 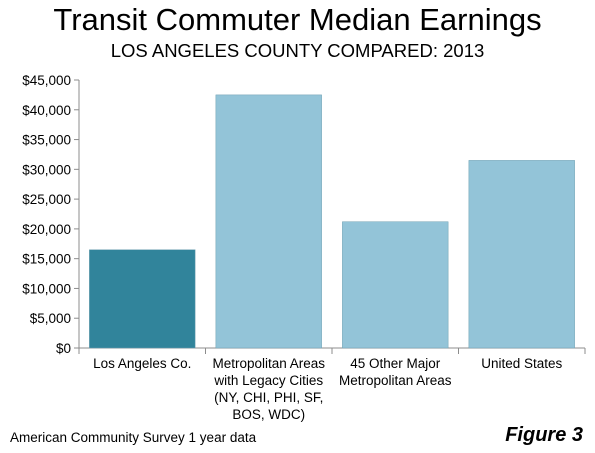 What do you see at coordinates (46, 229) in the screenshot?
I see `y-tick-label: $20,000` at bounding box center [46, 229].